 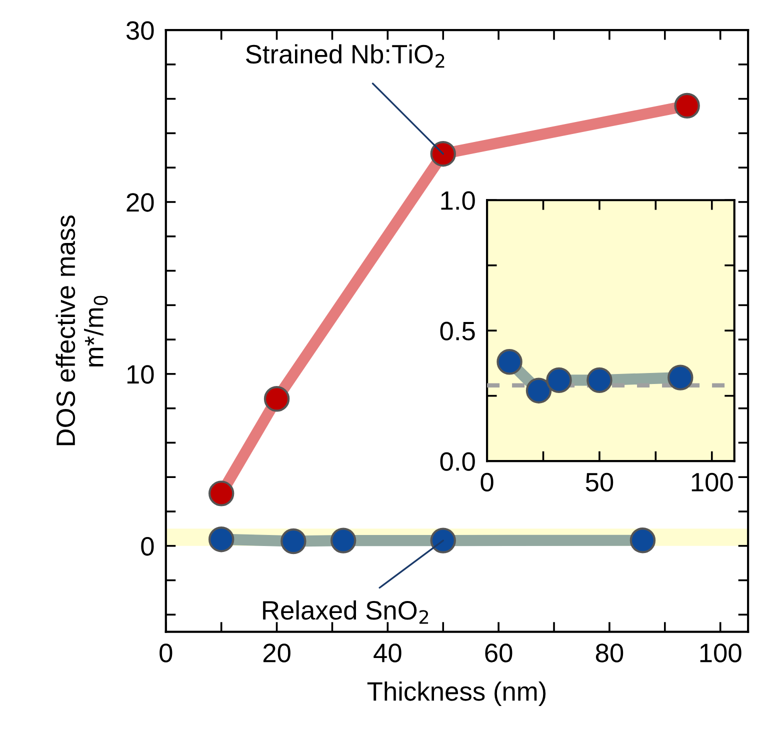 I want to click on y-tick-label: 10, so click(x=140, y=374).